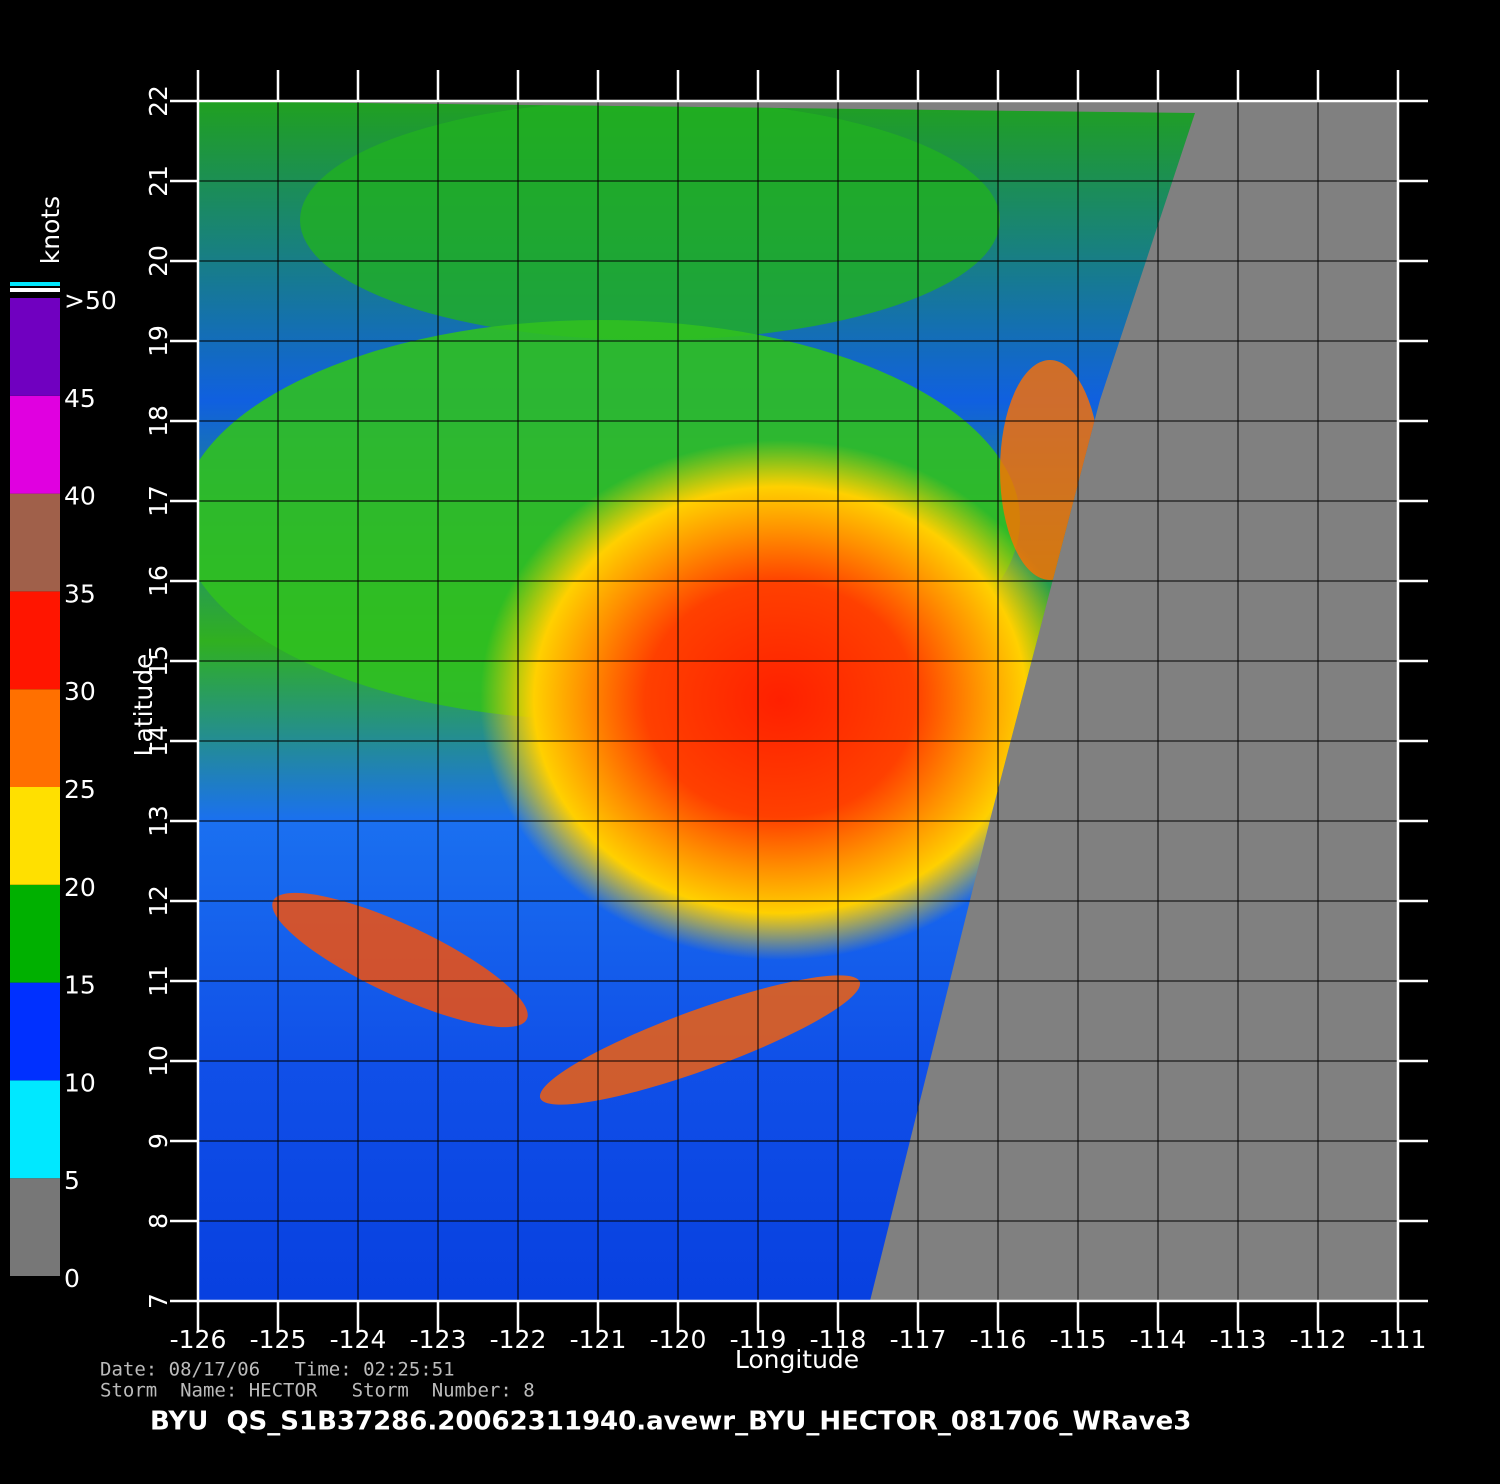  Describe the element at coordinates (80, 496) in the screenshot. I see `colorbar-label: 40` at that location.